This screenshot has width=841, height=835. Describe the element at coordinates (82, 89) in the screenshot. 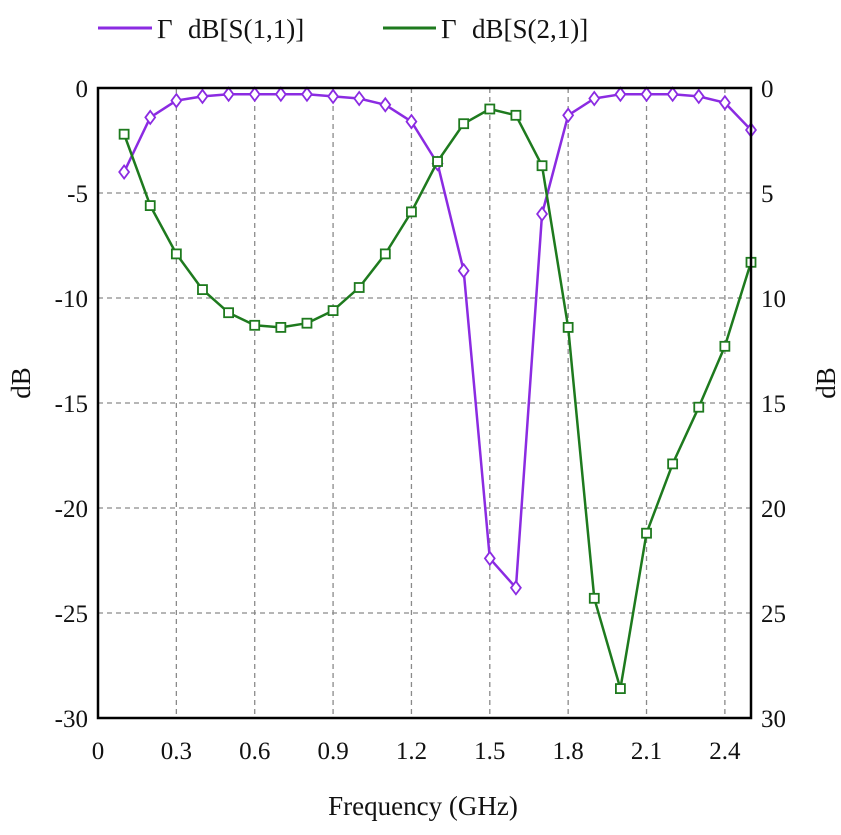

I see `y-tick-label-left: 0` at that location.